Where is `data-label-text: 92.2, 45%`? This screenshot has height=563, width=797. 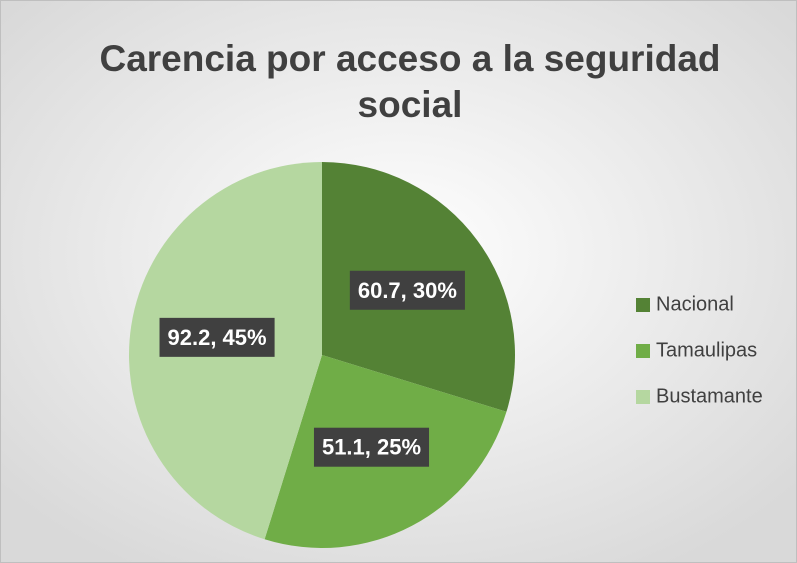 data-label-text: 92.2, 45% is located at coordinates (217, 337).